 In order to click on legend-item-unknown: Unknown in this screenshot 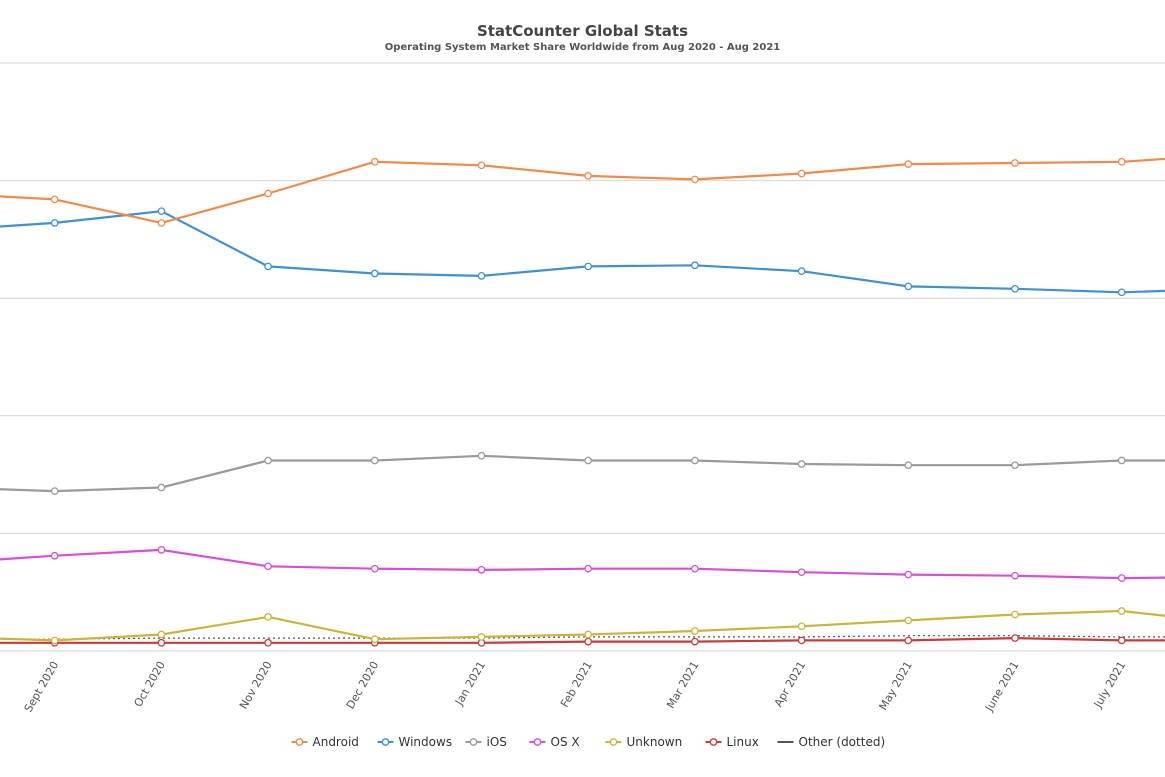, I will do `click(644, 742)`.